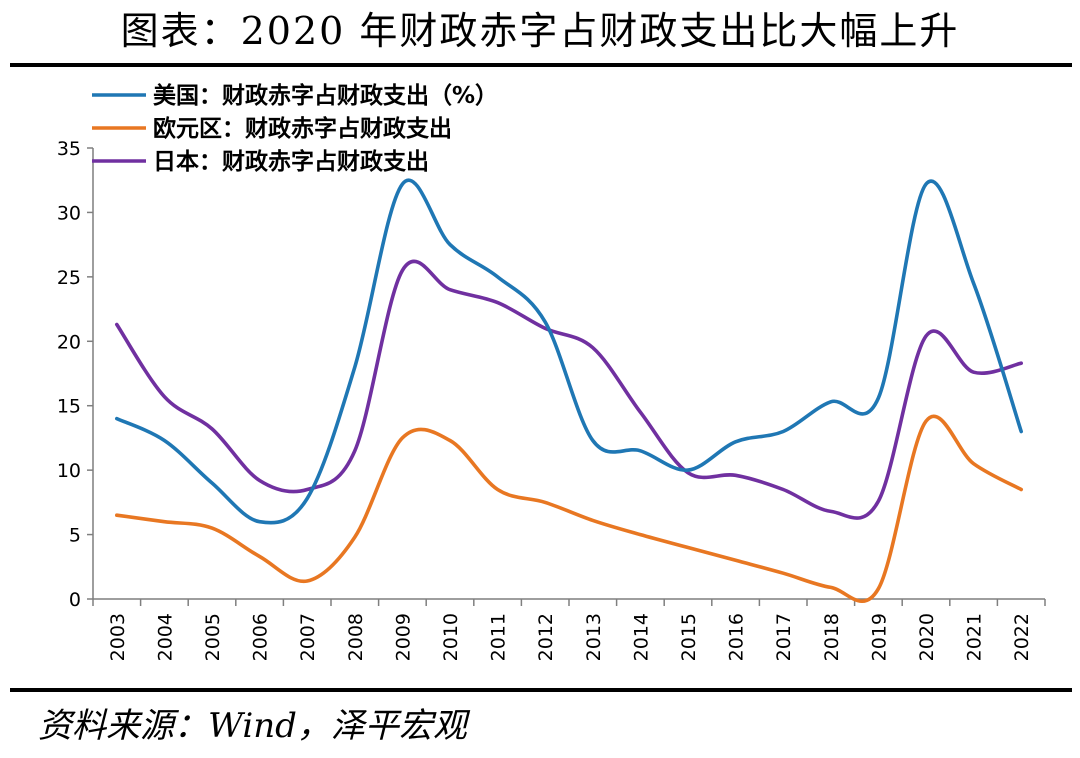 Image resolution: width=1080 pixels, height=758 pixels. I want to click on y-tick-label: 30, so click(69, 213).